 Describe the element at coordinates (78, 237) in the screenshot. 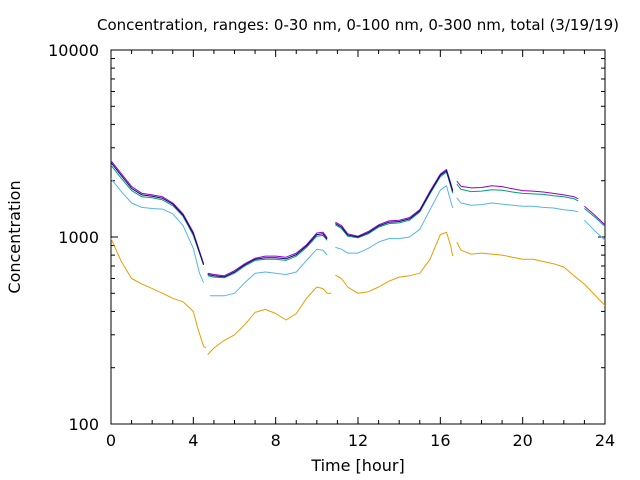

I see `y-tick-label: 1000` at that location.